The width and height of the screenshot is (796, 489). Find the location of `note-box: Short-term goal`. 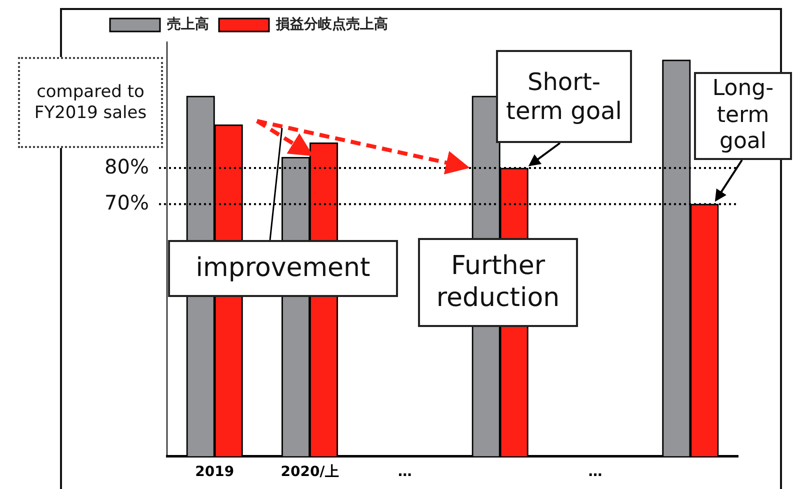

note-box: Short-term goal is located at coordinates (564, 96).